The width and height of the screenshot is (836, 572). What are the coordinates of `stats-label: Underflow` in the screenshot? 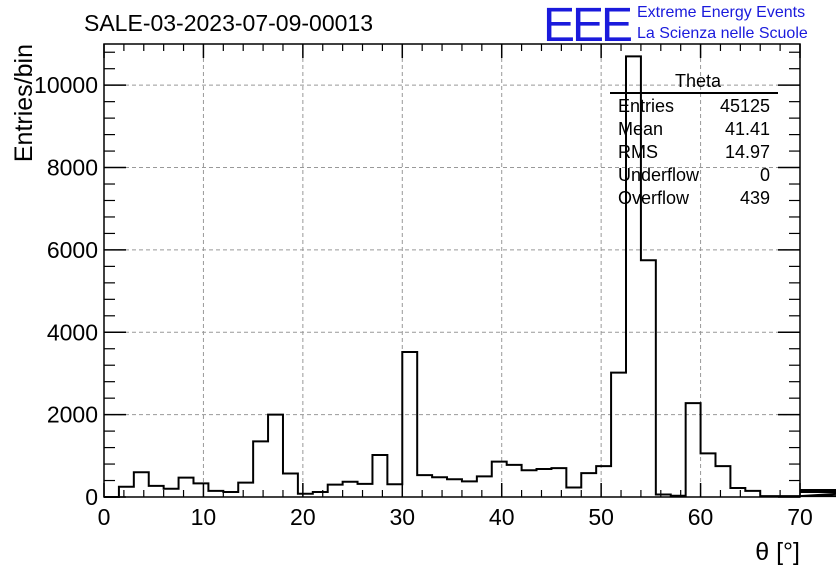 It's located at (659, 175).